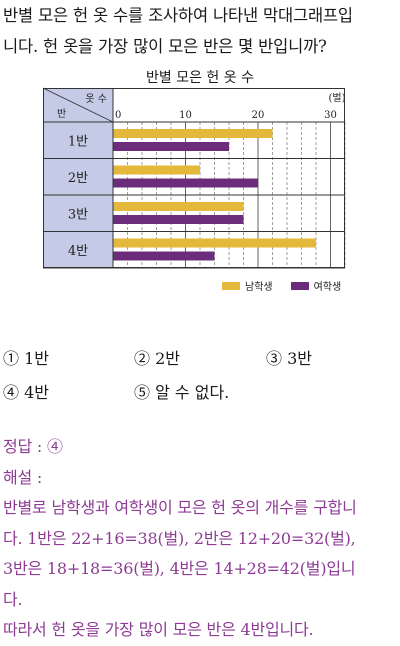 The image size is (400, 646). What do you see at coordinates (336, 98) in the screenshot?
I see `unit-label: (벌)` at bounding box center [336, 98].